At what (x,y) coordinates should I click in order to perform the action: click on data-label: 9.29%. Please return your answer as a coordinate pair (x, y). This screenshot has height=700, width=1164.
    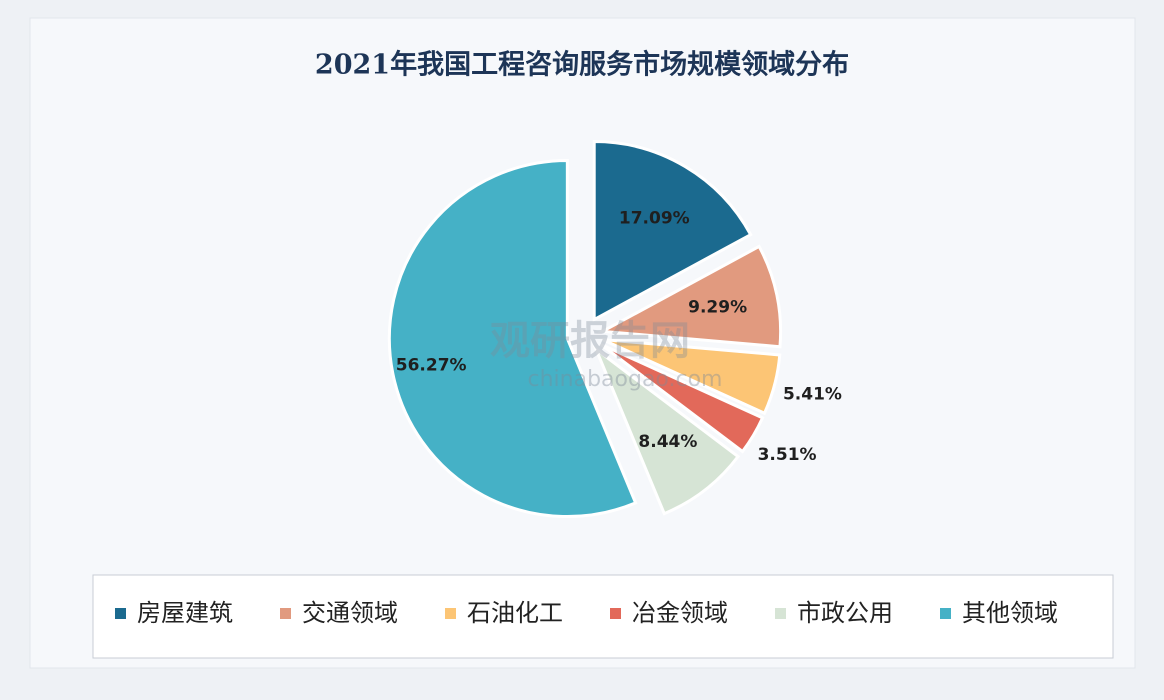
    Looking at the image, I should click on (717, 307).